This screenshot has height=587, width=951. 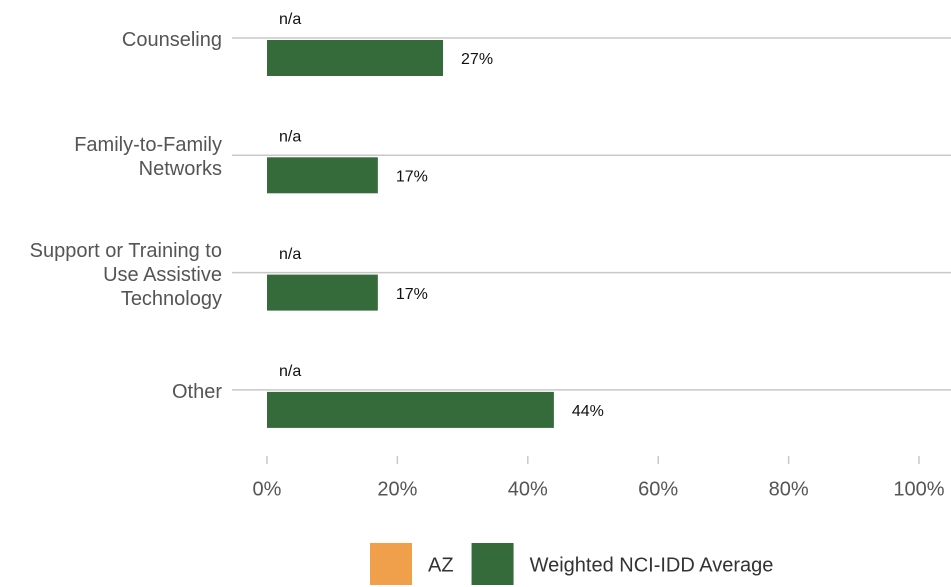 I want to click on x-tick-label: 20%, so click(x=397, y=489).